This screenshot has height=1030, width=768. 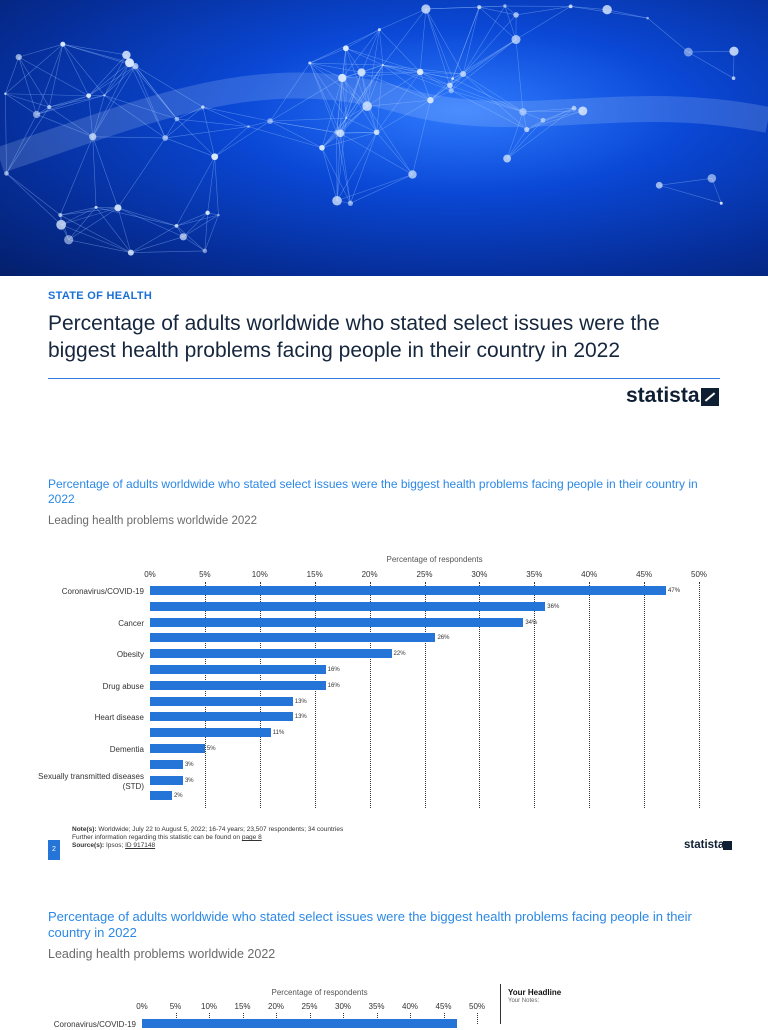 What do you see at coordinates (84, 624) in the screenshot?
I see `category-label: Cancer` at bounding box center [84, 624].